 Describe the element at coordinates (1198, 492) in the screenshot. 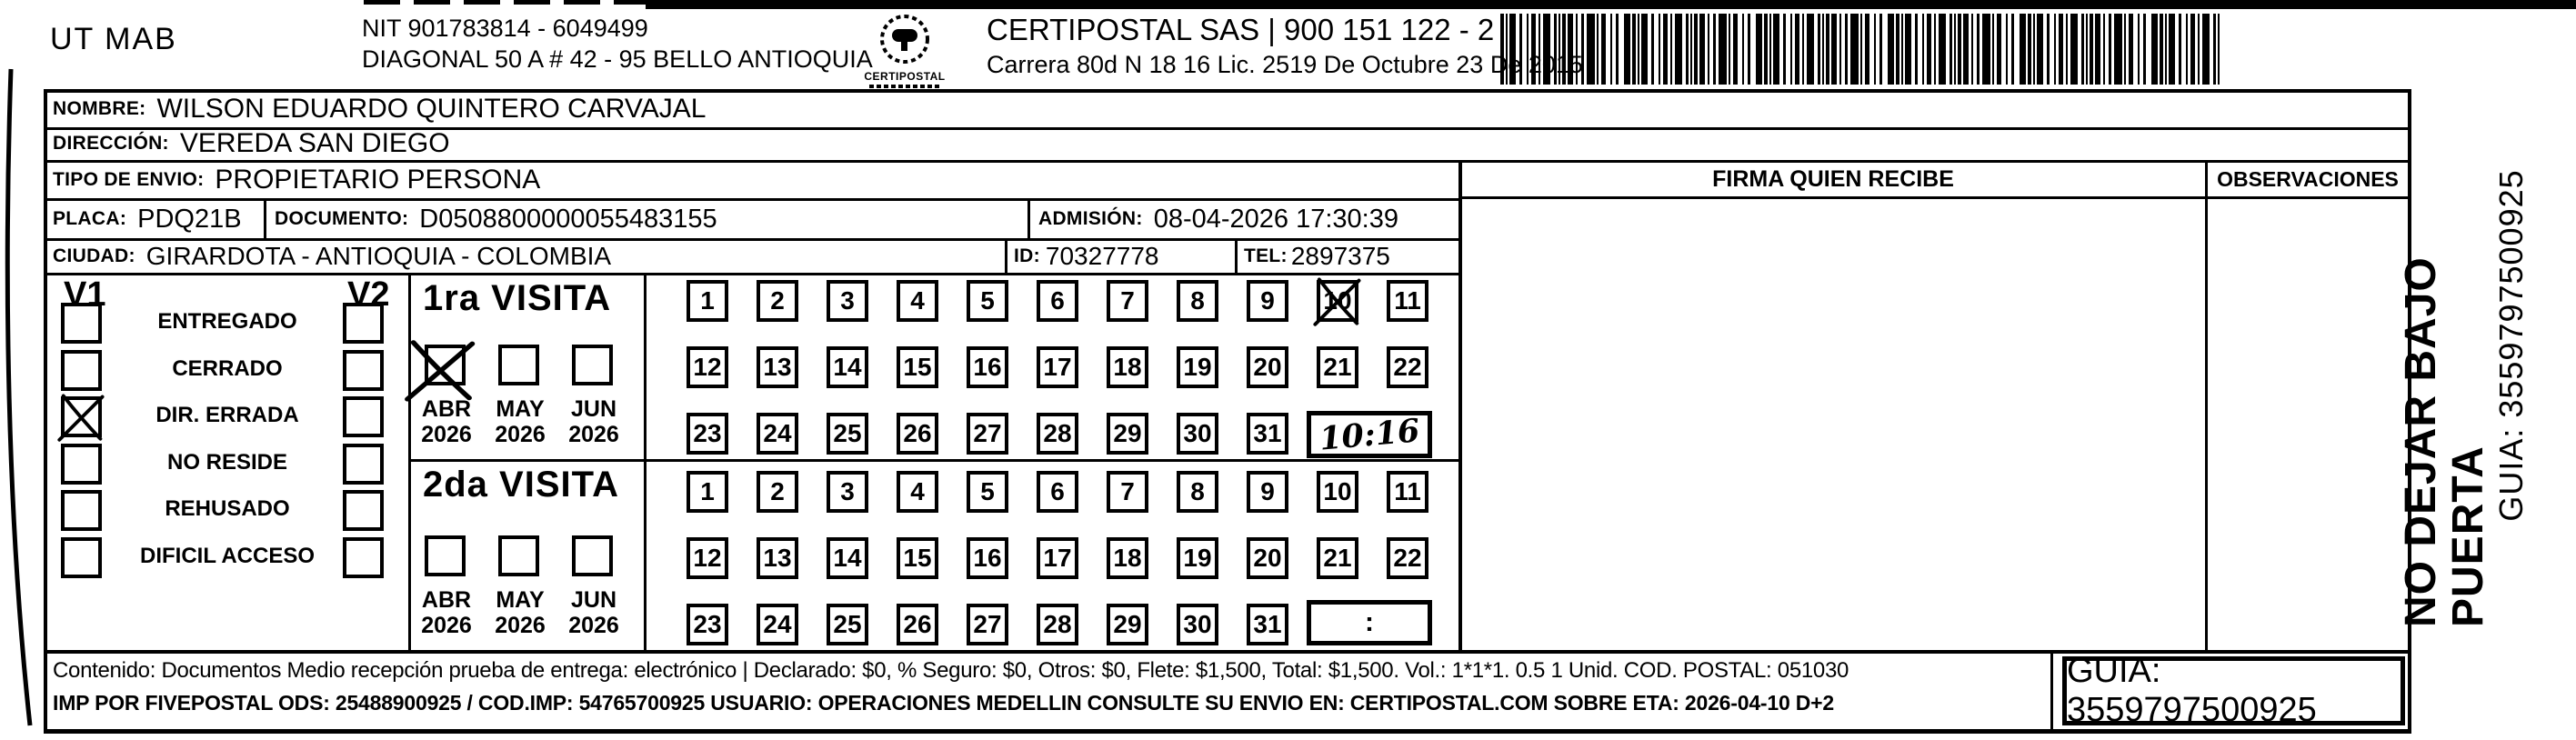

I see `visit2-day-8: 8` at that location.